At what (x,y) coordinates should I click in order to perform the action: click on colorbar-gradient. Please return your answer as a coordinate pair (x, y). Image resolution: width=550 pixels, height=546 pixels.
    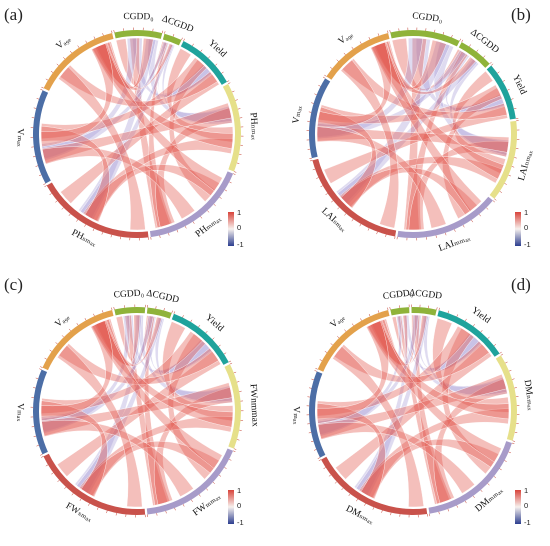
    Looking at the image, I should click on (231, 507).